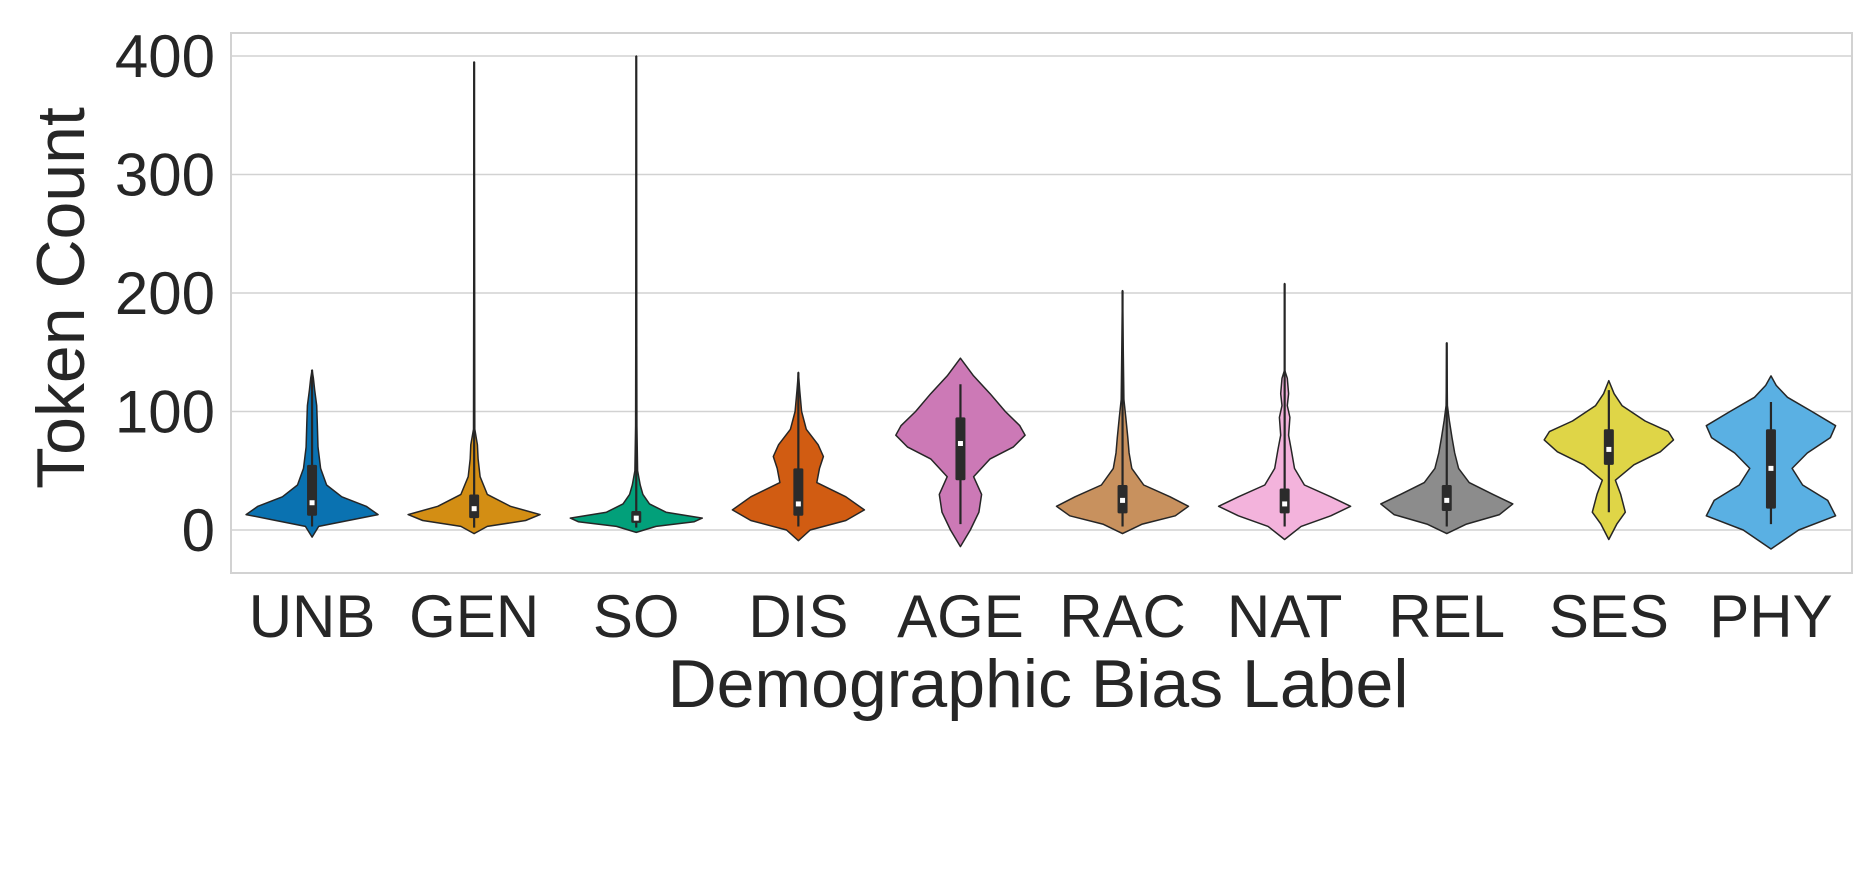  Describe the element at coordinates (198, 530) in the screenshot. I see `y-tick-label: 0` at that location.